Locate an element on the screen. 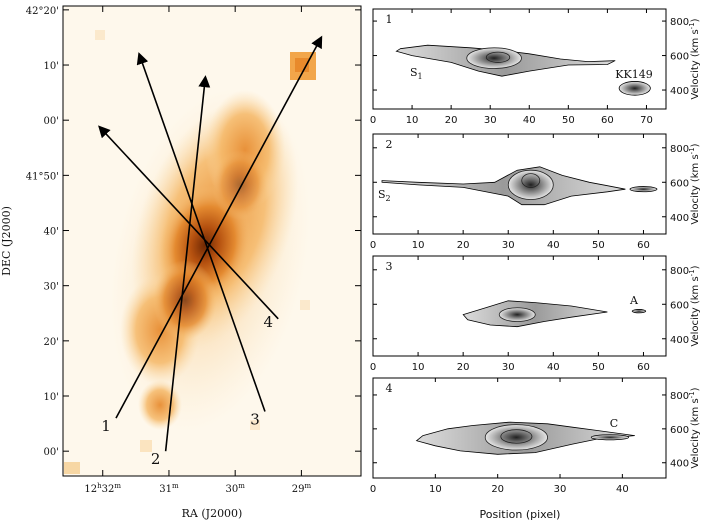 This screenshot has height=524, width=706. pv-emission is located at coordinates (503, 186).